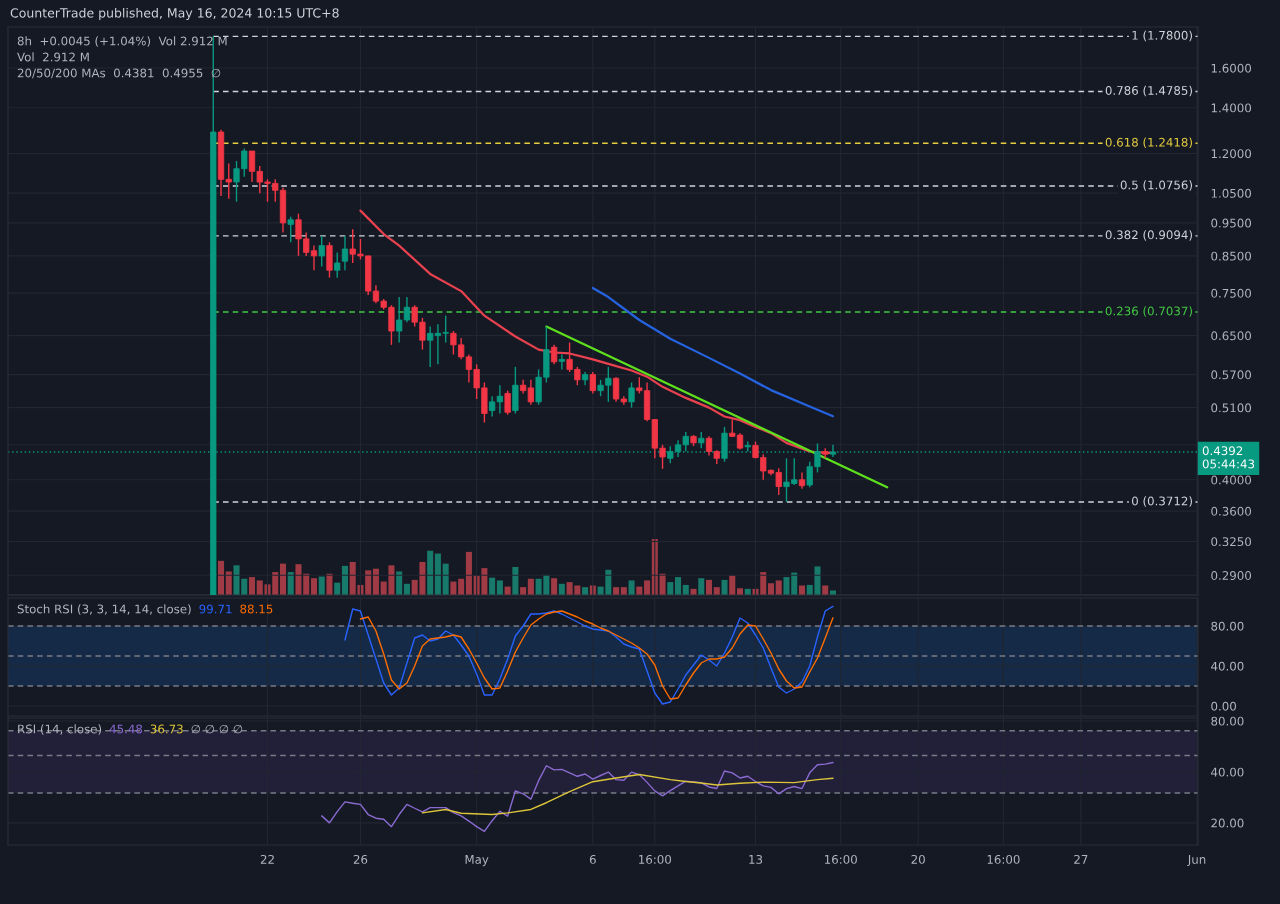 The image size is (1280, 904). I want to click on chart-title: CounterTrade published, May 16, 2024 10:15 UTC+8, so click(174, 14).